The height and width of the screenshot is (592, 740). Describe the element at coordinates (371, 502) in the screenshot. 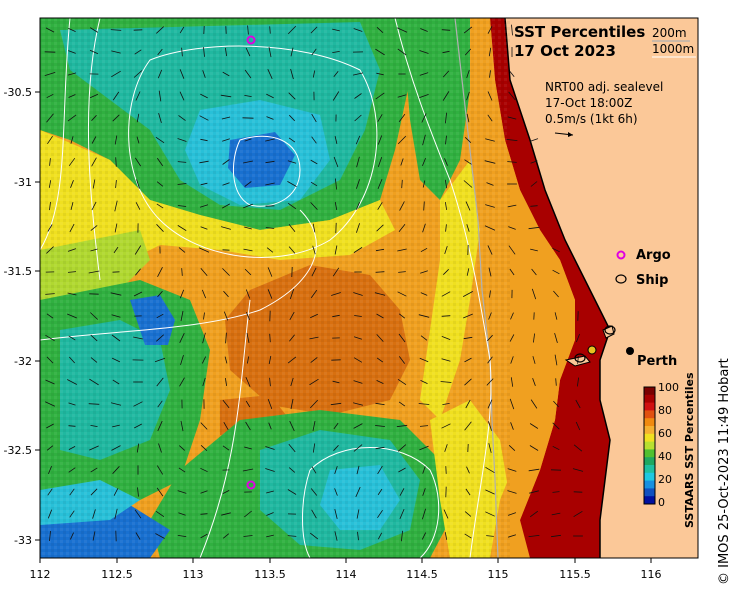

I see `sealevel-contour-south-eddy` at that location.